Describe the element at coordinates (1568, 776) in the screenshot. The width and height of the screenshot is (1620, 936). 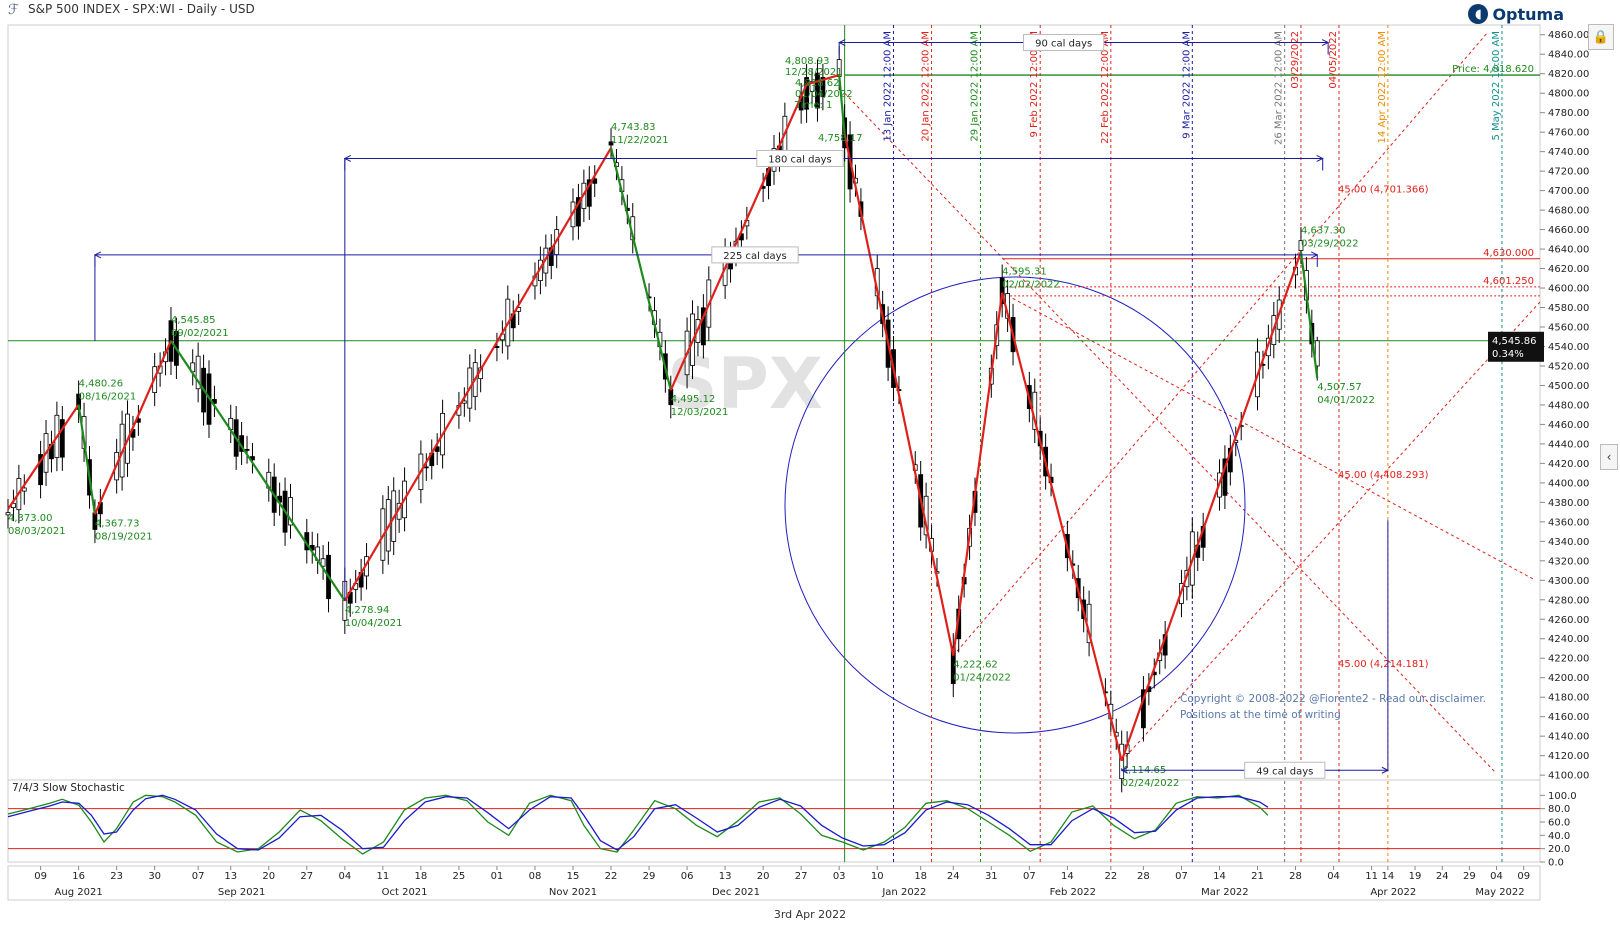
I see `y-tick-label: 4100.00` at that location.